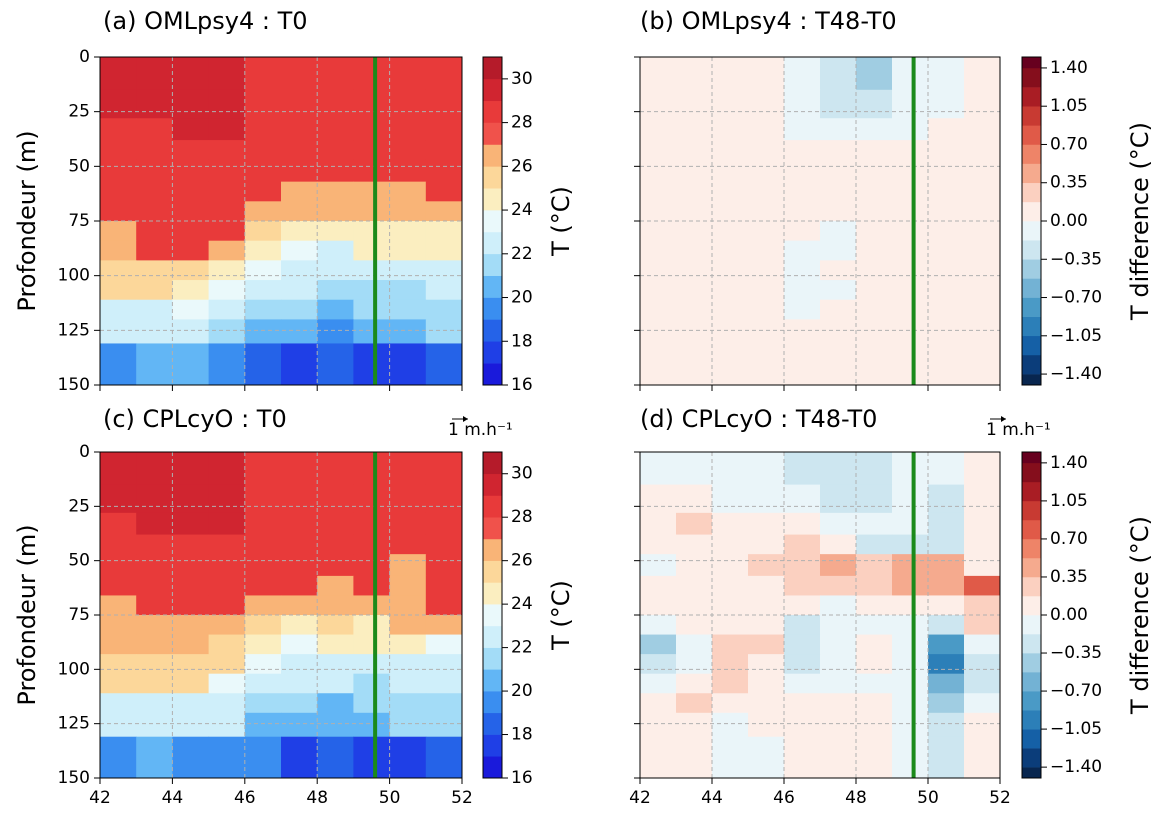 Image resolution: width=1152 pixels, height=814 pixels. What do you see at coordinates (79, 615) in the screenshot?
I see `y-tick-label: 75` at bounding box center [79, 615].